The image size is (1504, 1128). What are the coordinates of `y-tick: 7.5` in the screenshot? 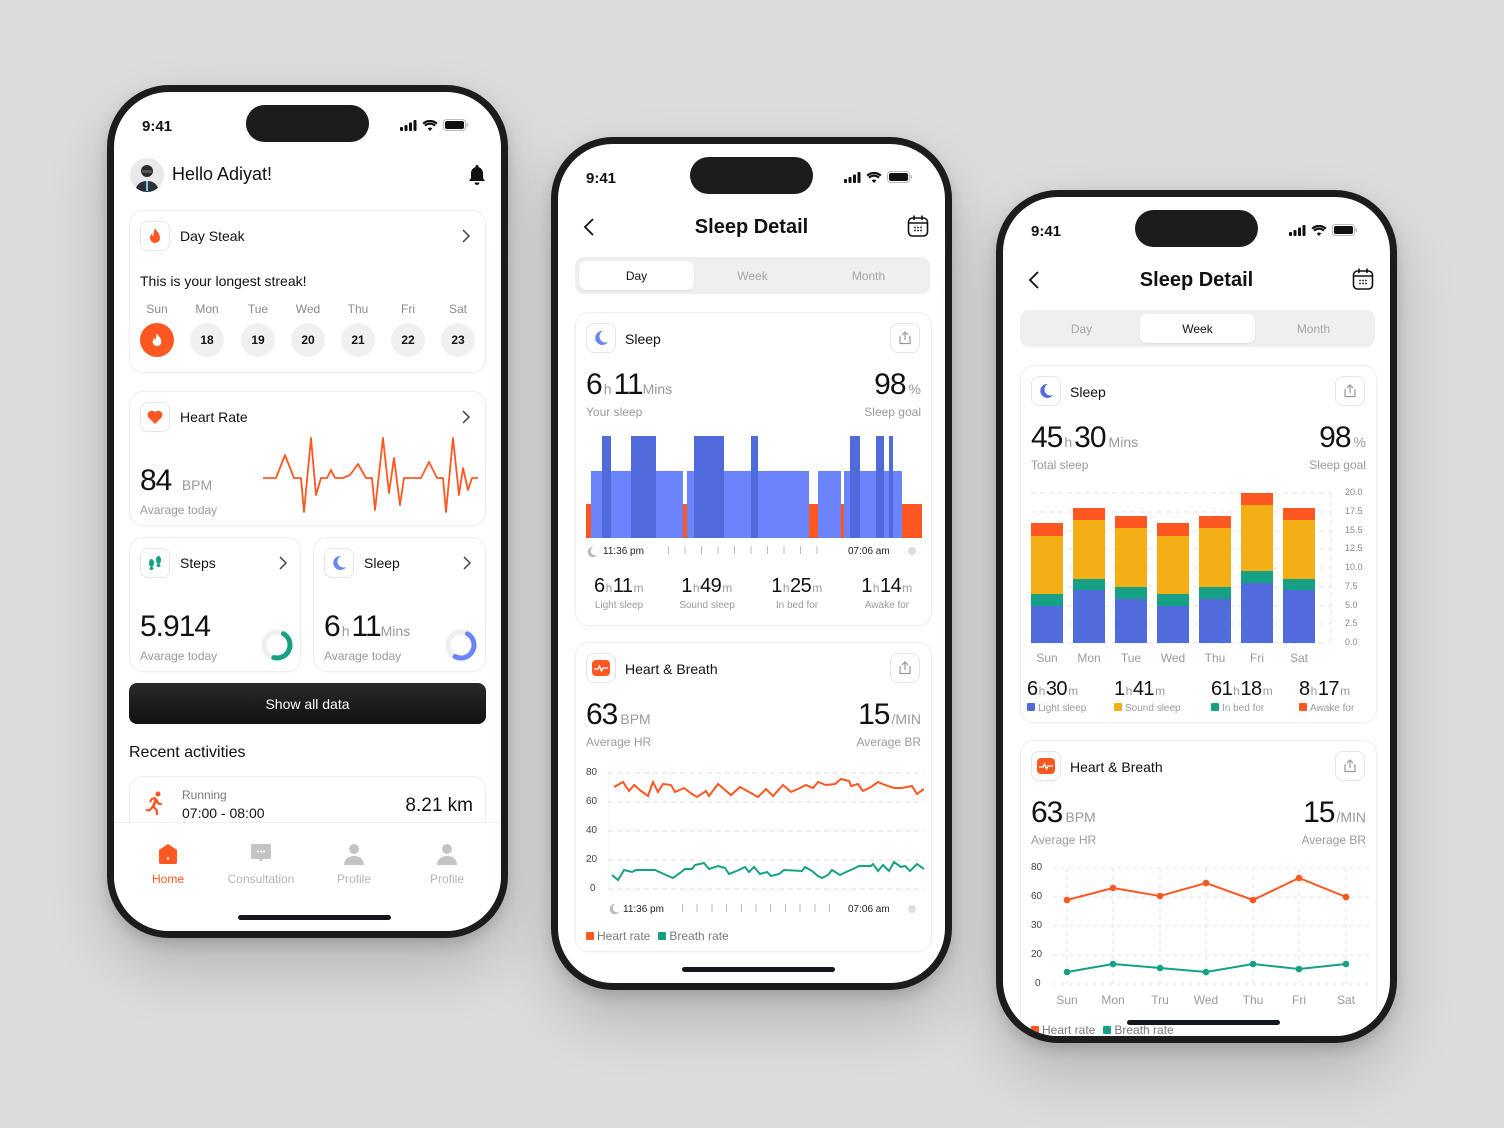 It's located at (1351, 586).